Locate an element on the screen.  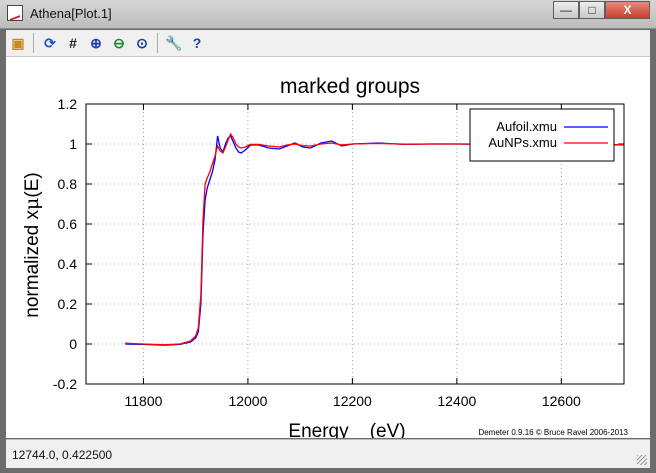
plot-app-icon is located at coordinates (15, 13).